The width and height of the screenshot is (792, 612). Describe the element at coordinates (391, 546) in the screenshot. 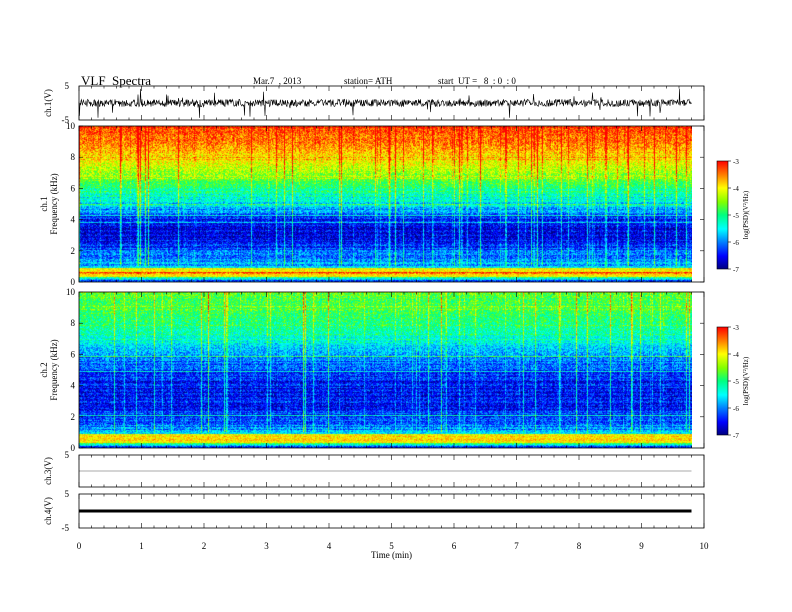

I see `x-tick-label: 5` at that location.